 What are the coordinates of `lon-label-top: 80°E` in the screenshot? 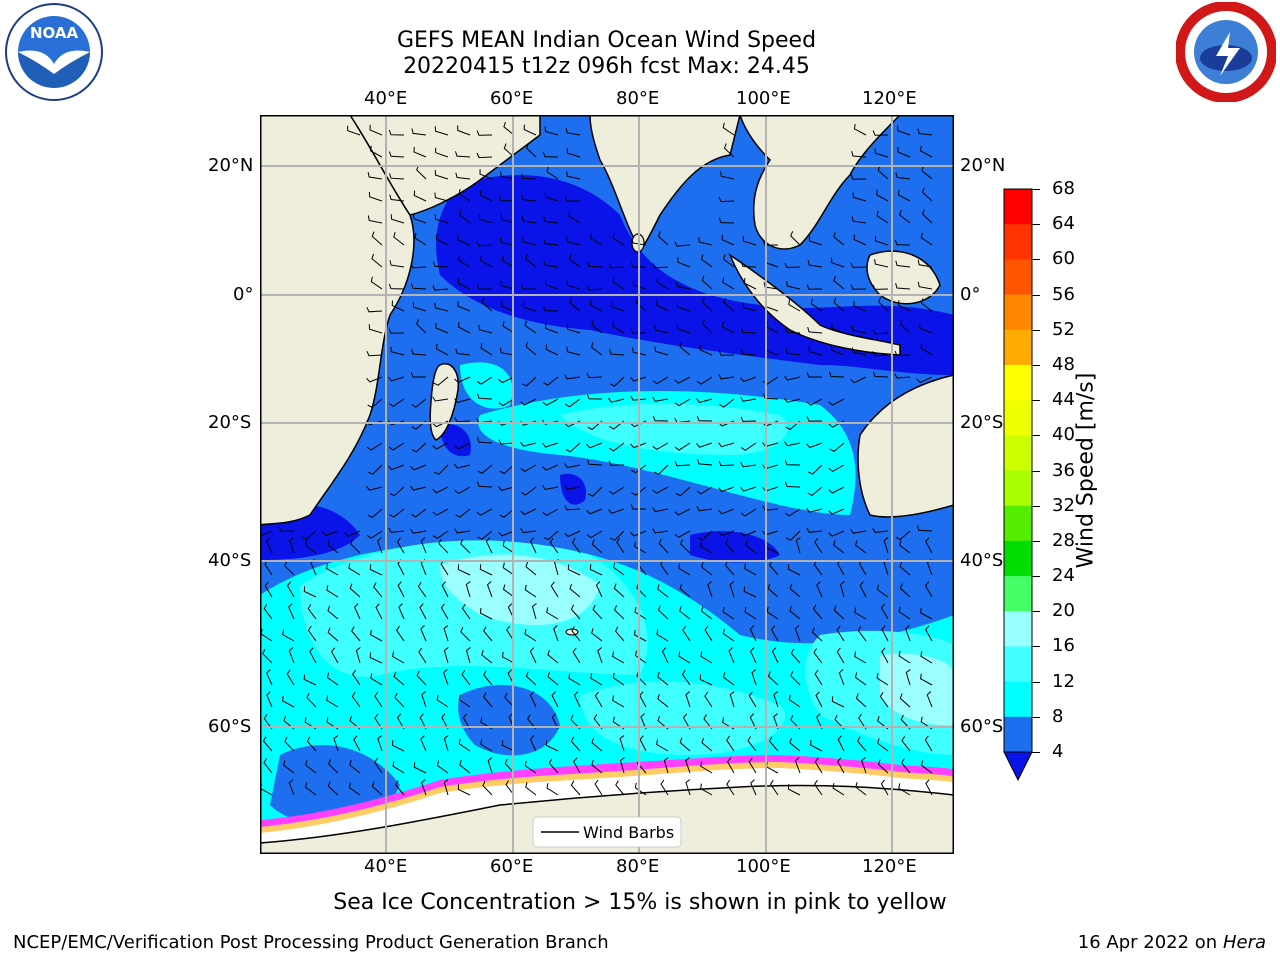 It's located at (638, 98).